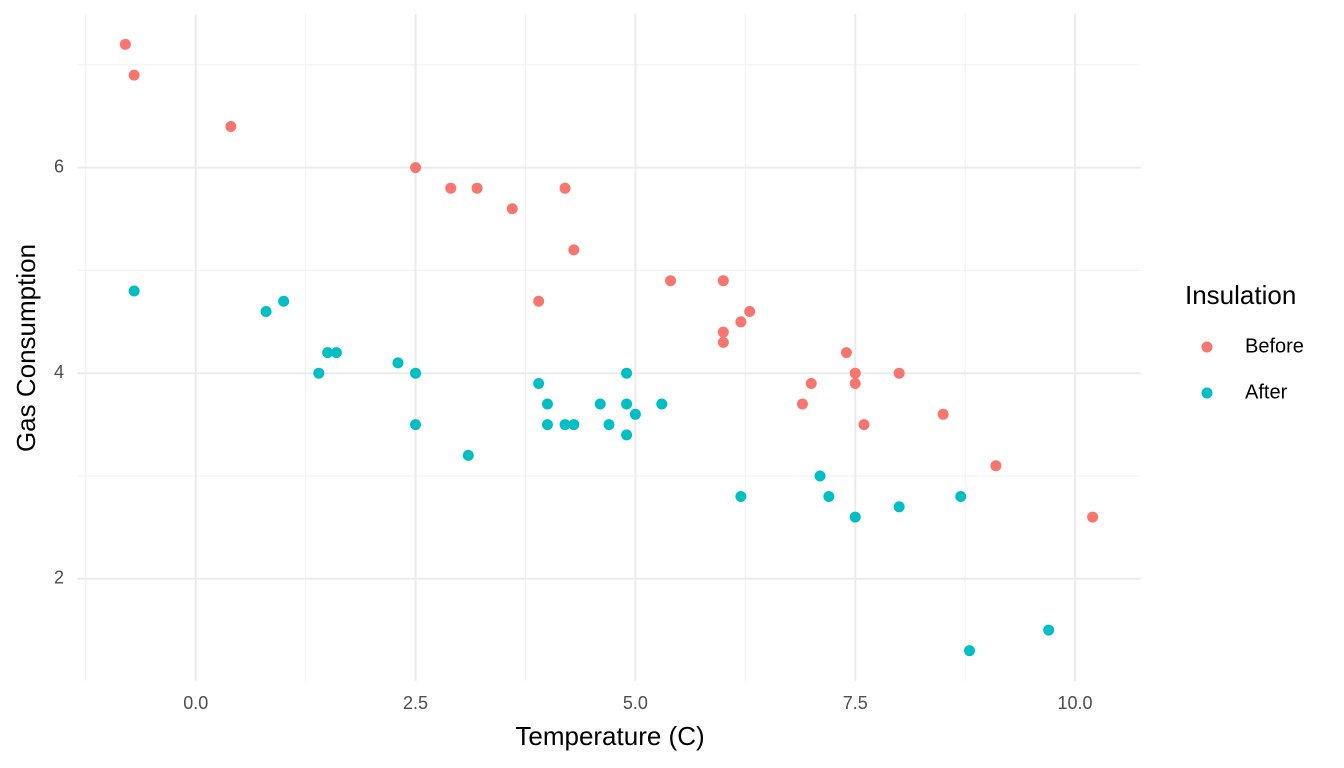  I want to click on y-tick-label: 2, so click(59, 577).